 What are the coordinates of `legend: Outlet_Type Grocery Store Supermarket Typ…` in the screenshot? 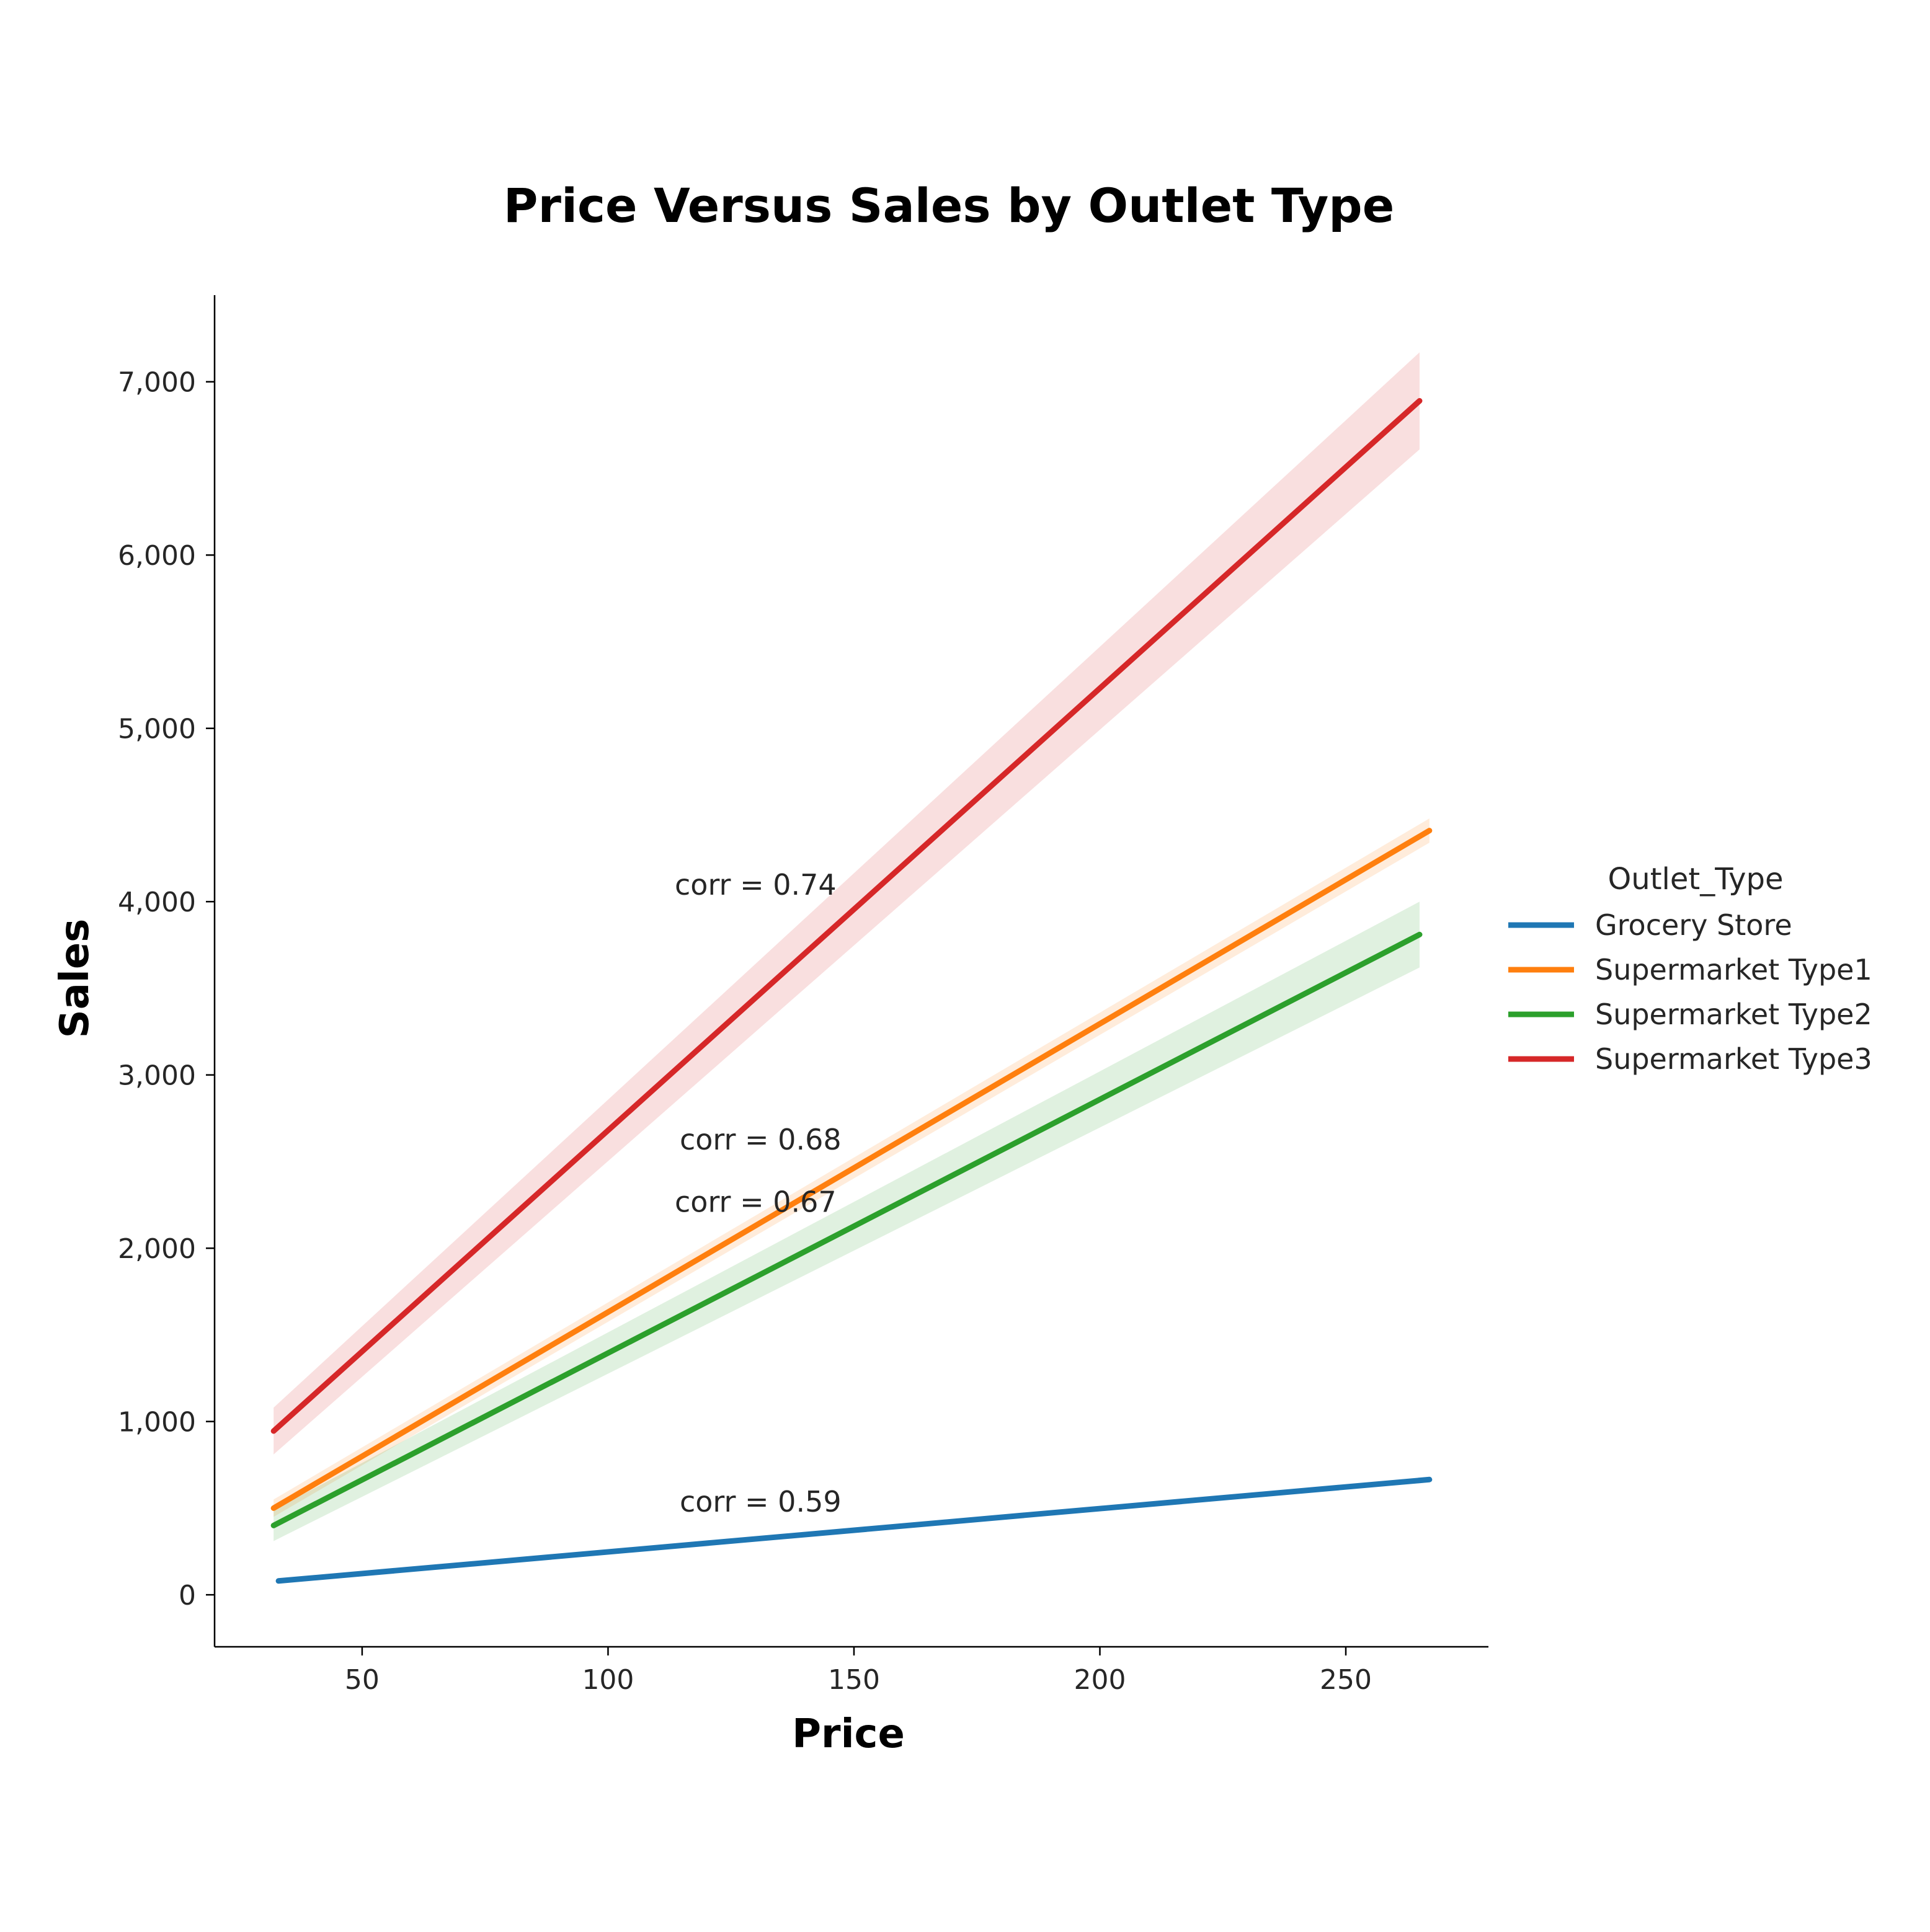 It's located at (1690, 969).